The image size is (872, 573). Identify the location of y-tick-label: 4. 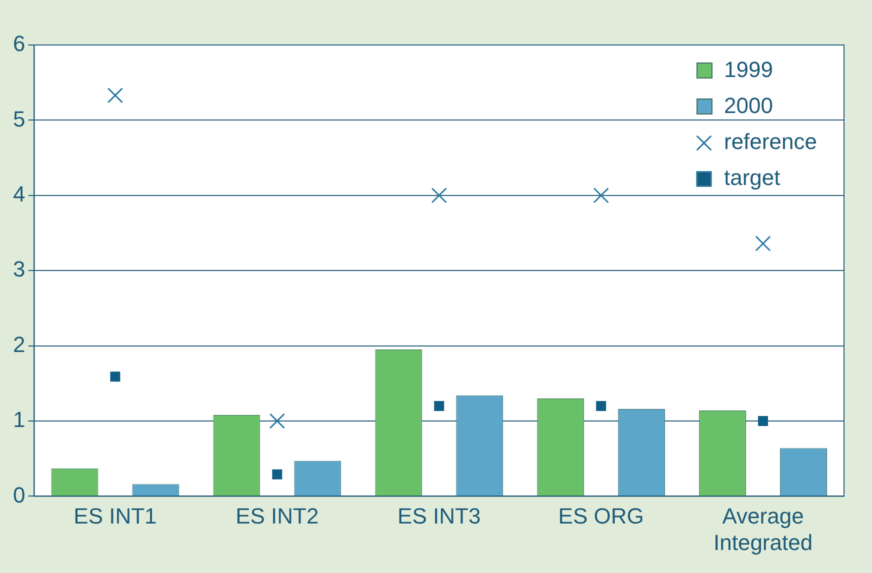
(19, 193).